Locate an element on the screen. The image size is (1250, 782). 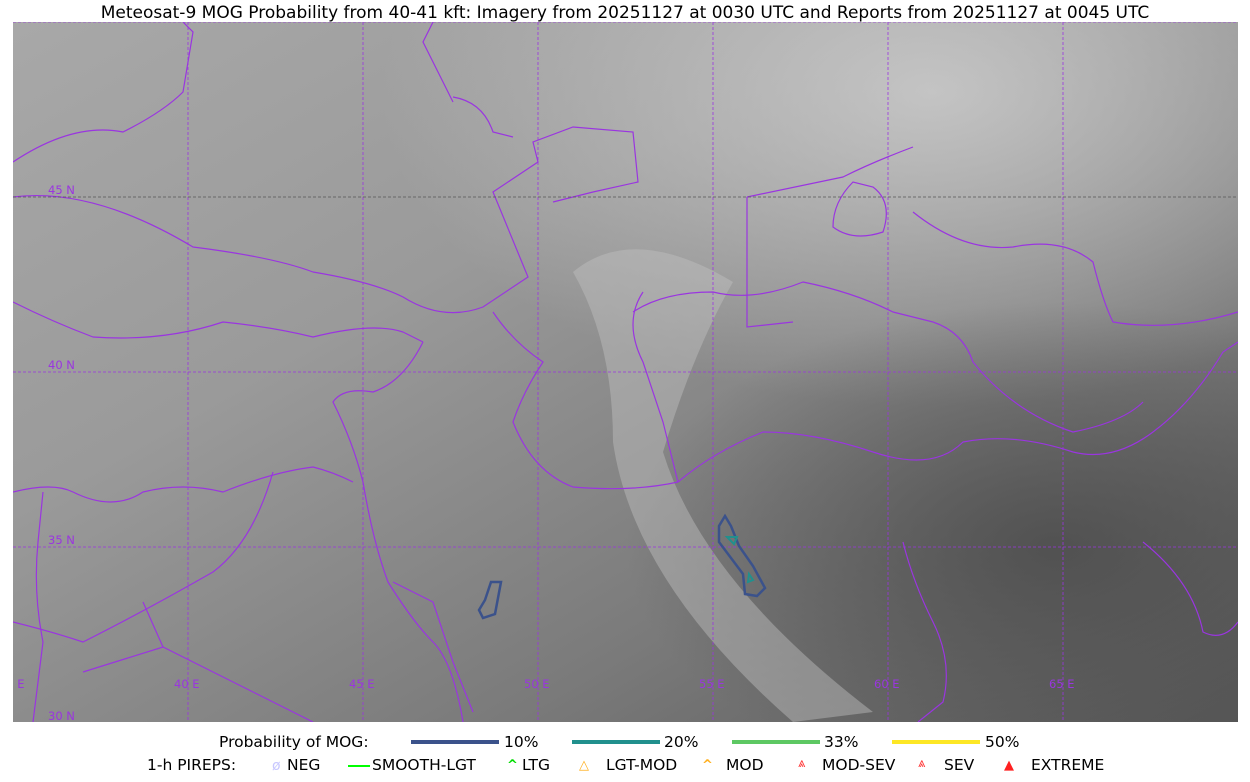
lon-label: 45 E is located at coordinates (362, 684).